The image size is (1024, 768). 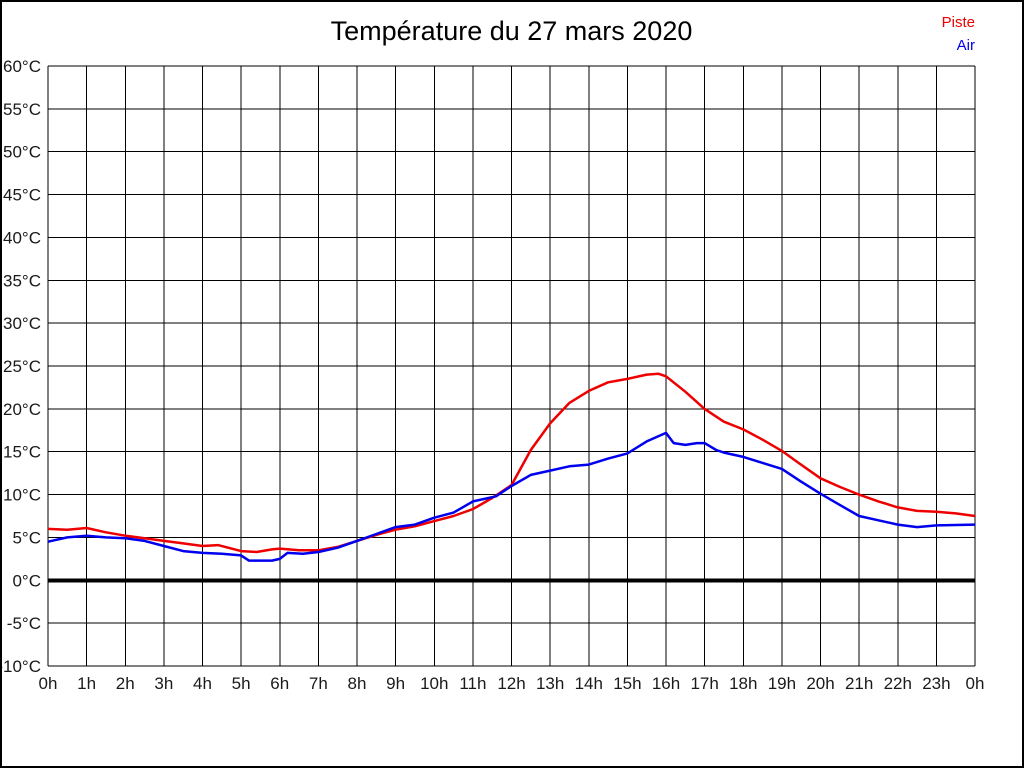 I want to click on y-tick-label: 35°C, so click(x=22, y=280).